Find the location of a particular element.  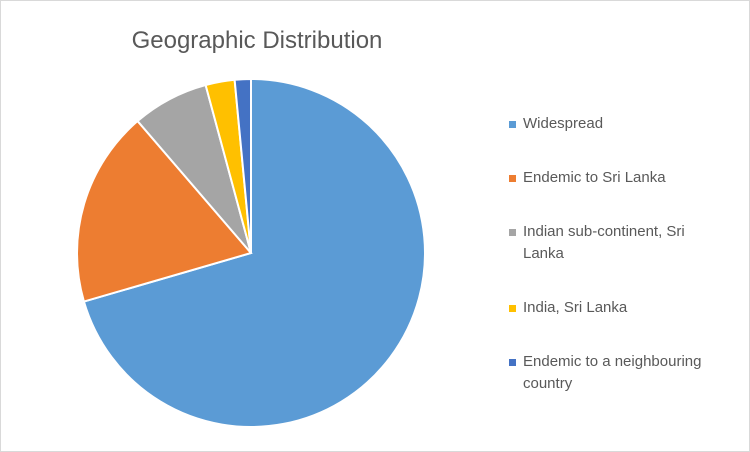

legend-label: Endemic to a neighbouring country is located at coordinates (612, 372).